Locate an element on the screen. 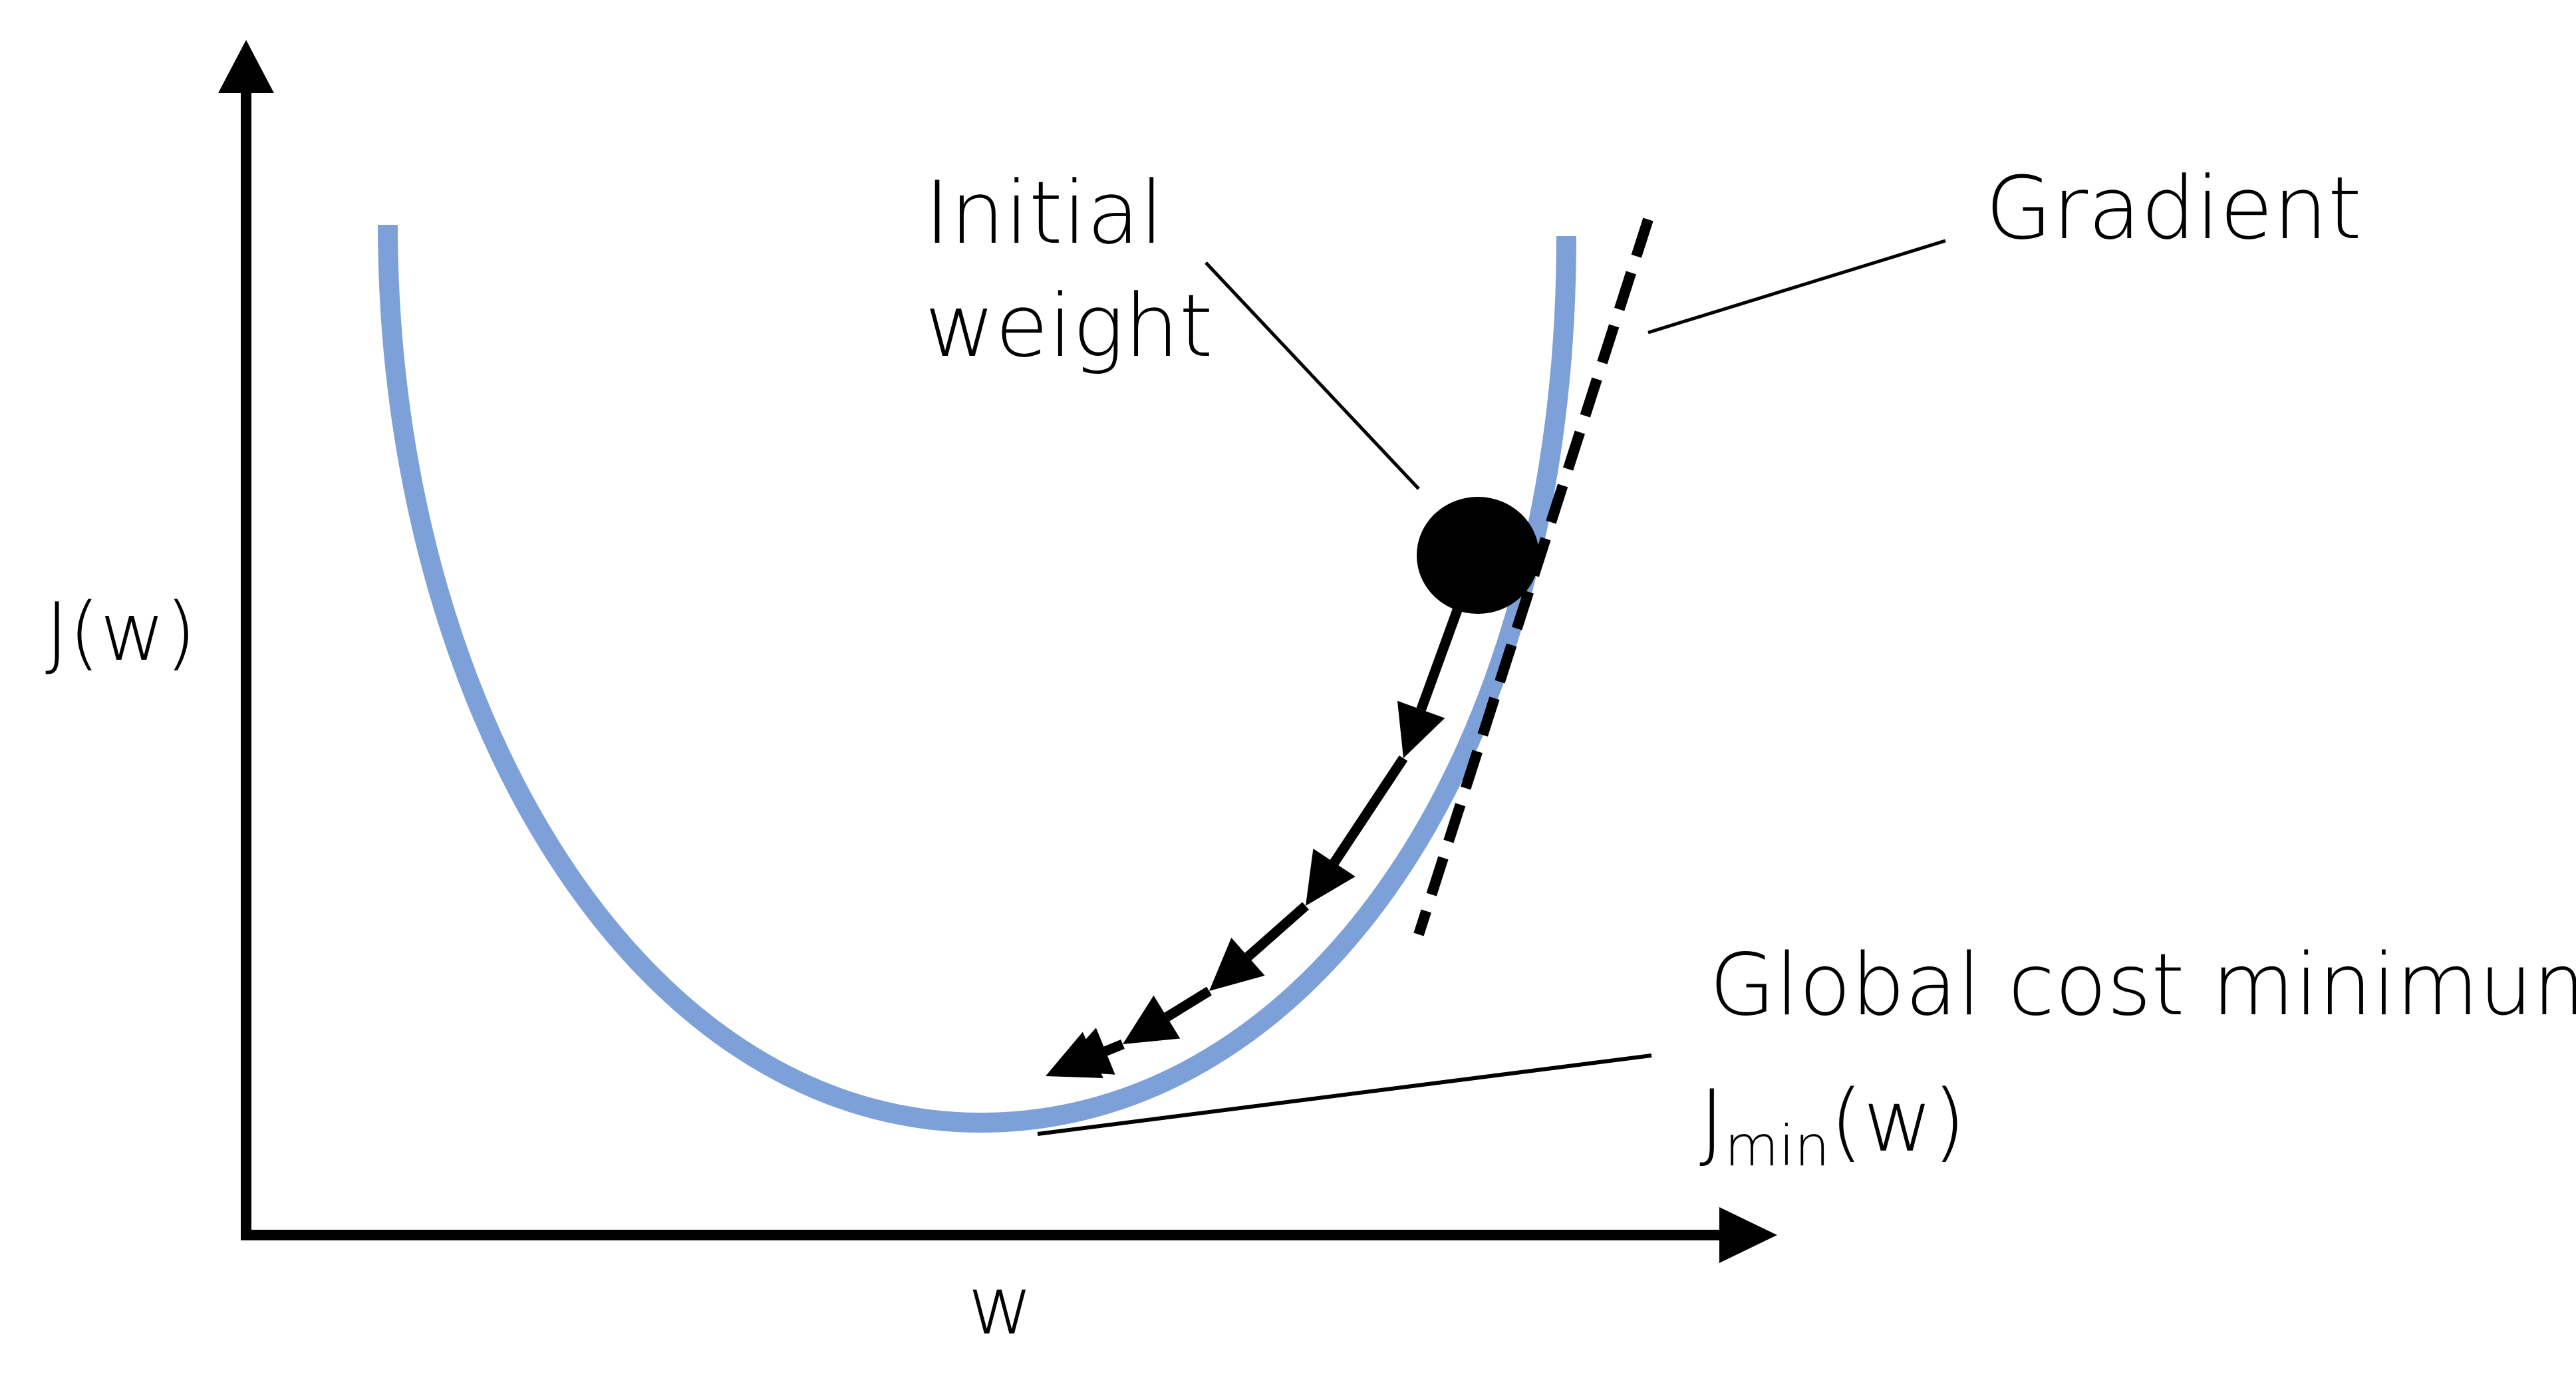 This screenshot has height=1400, width=2576. global-min-label: Global cost minimum is located at coordinates (2142, 985).